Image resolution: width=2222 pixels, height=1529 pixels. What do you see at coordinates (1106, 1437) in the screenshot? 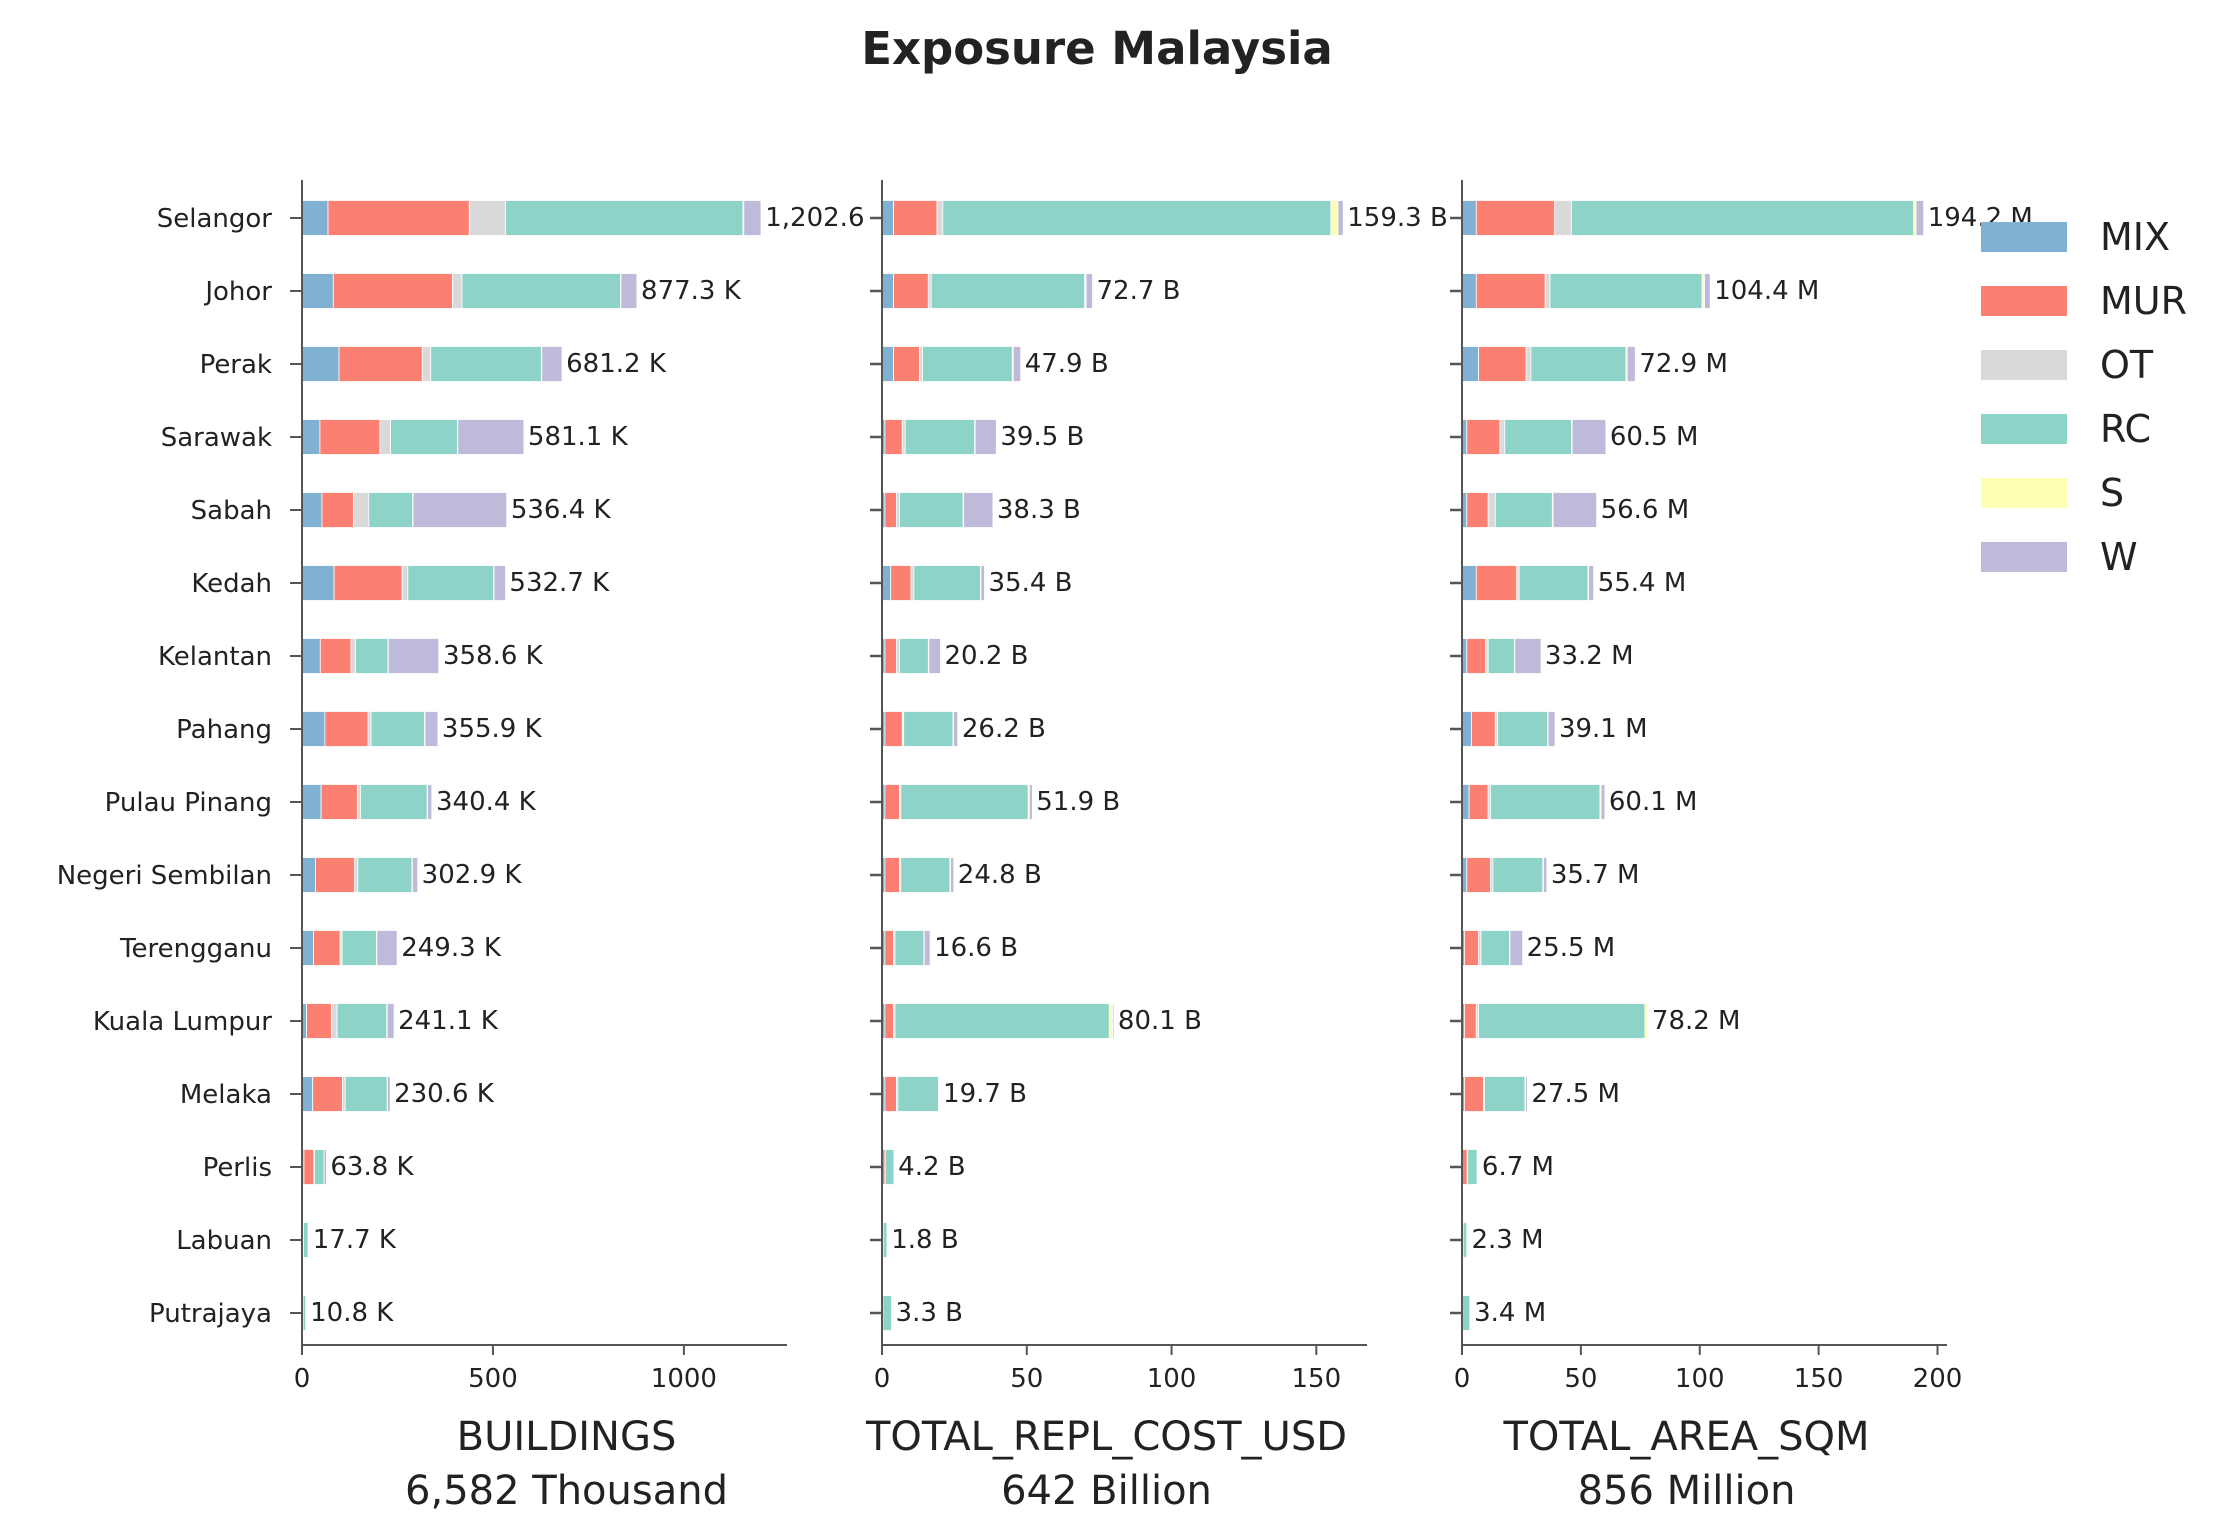
I see `x-axis-label: TOTAL_REPL_COST_USD` at bounding box center [1106, 1437].